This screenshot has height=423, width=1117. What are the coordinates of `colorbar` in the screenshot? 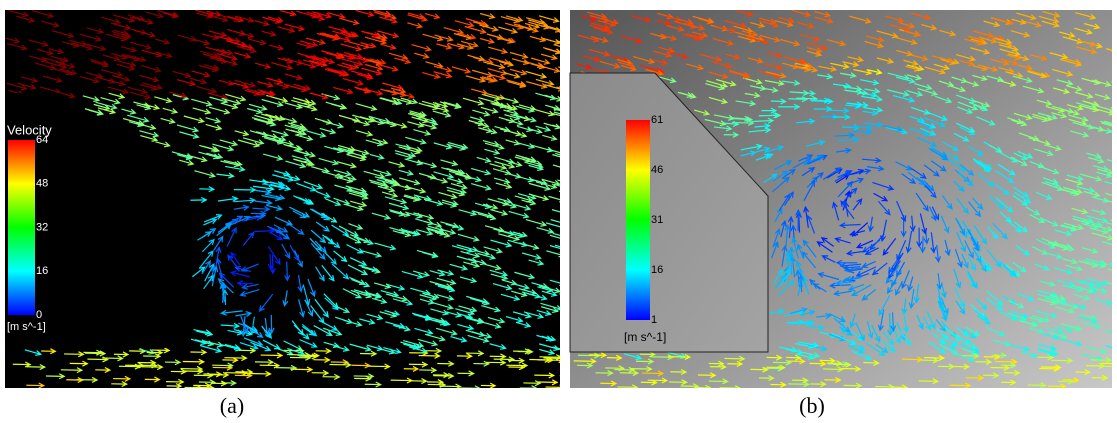 It's located at (638, 220).